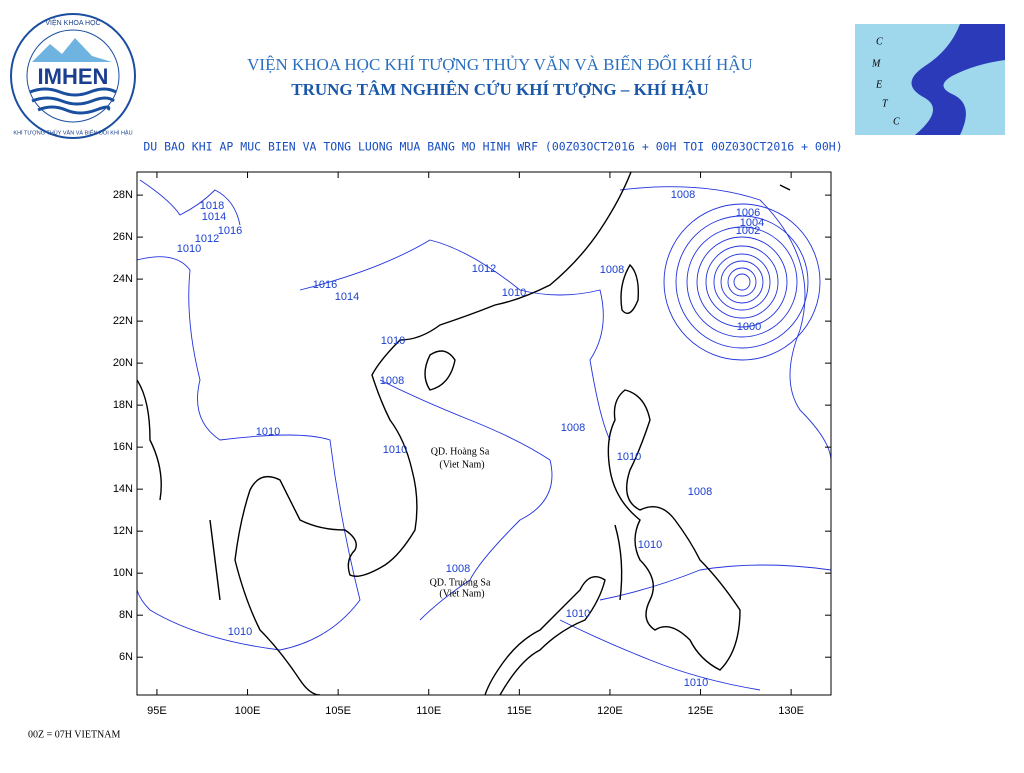 The height and width of the screenshot is (773, 1024). What do you see at coordinates (123, 363) in the screenshot?
I see `y-tick-label: 20N` at bounding box center [123, 363].